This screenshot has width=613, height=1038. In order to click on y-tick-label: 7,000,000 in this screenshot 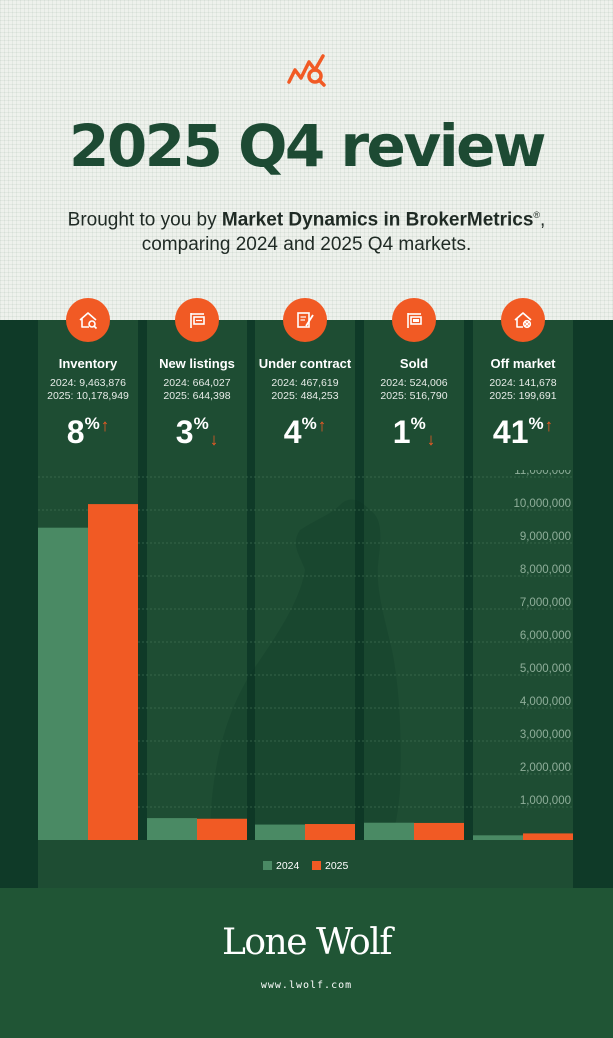, I will do `click(545, 603)`.